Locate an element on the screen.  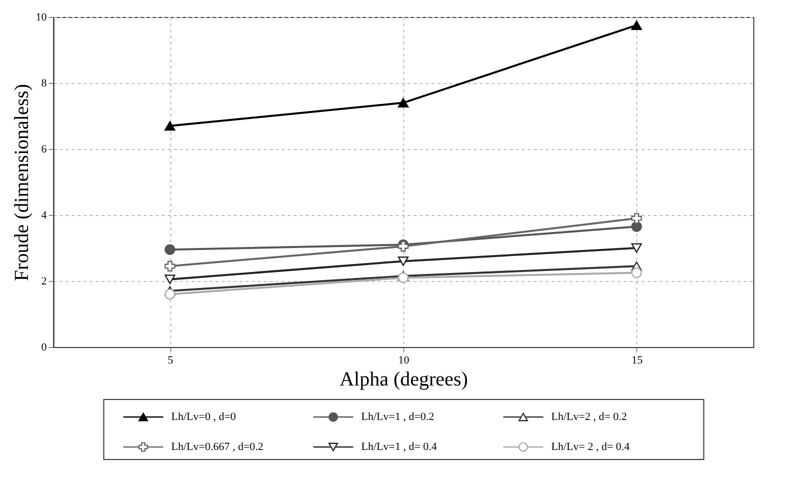
legend-label: Lh/Lv=1 , d= 0.4 is located at coordinates (399, 447).